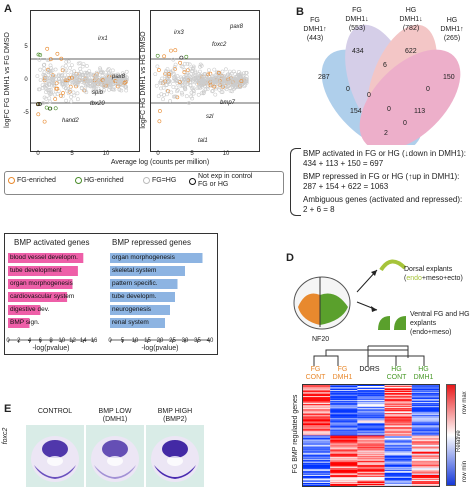 Image resolution: width=474 pixels, height=492 pixels. I want to click on activated-tick-1: 2, so click(19, 341).